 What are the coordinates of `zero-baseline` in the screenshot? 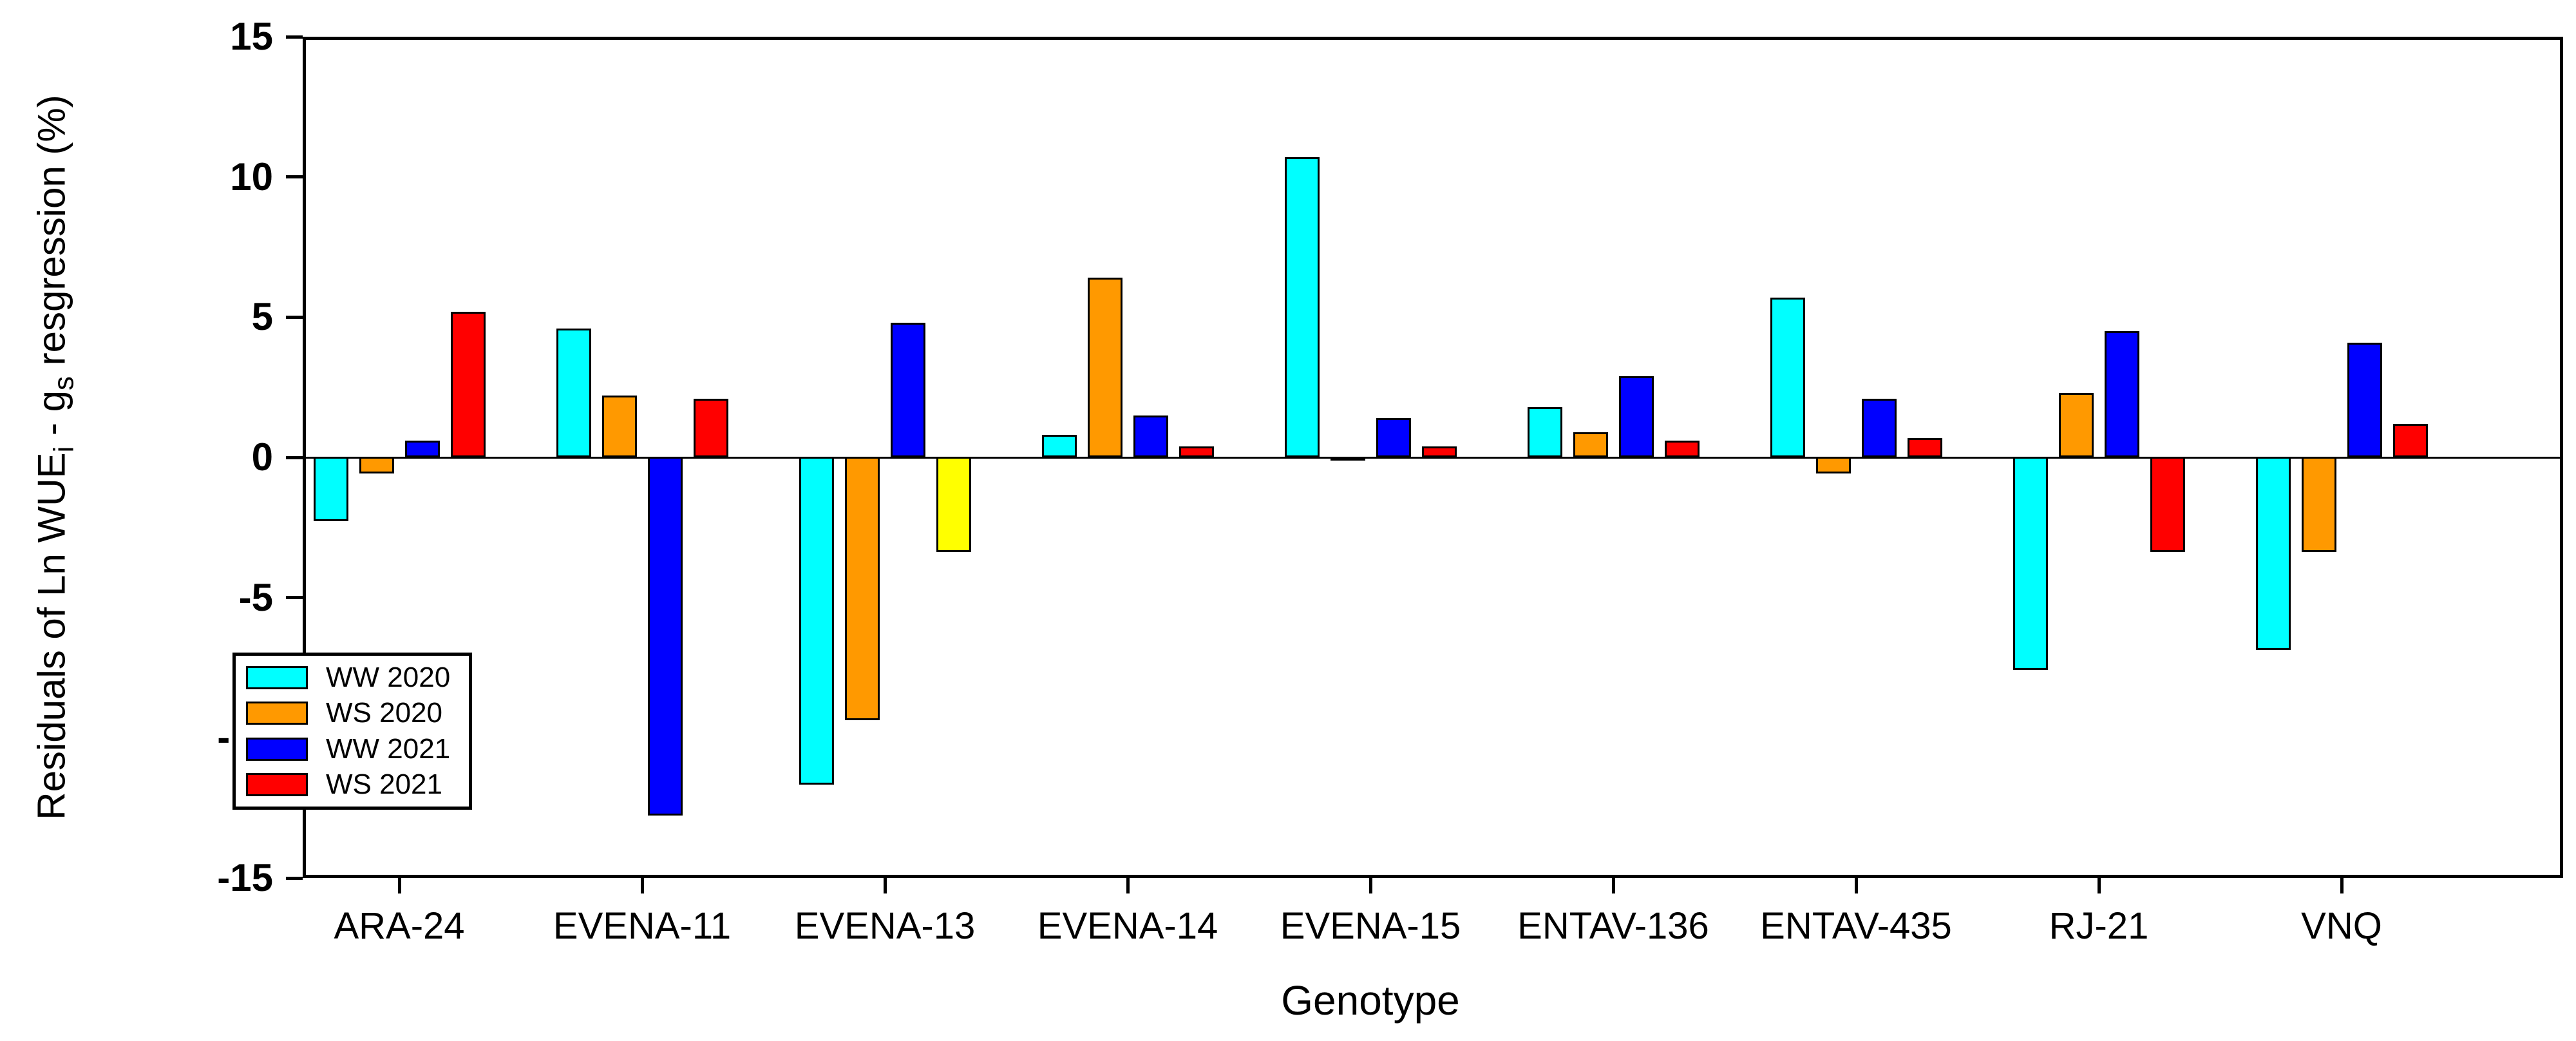 It's located at (1433, 457).